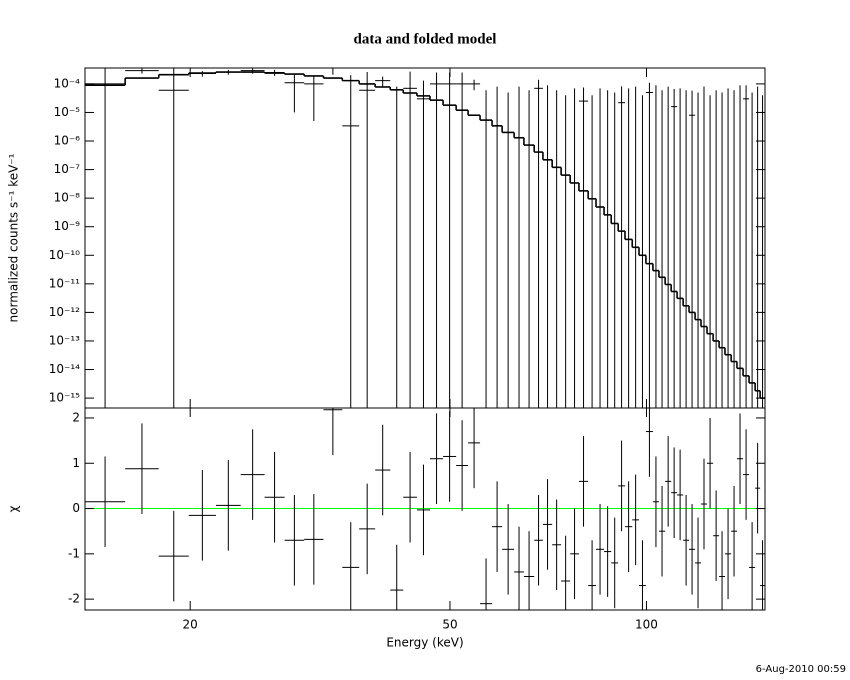 The image size is (850, 680). Describe the element at coordinates (76, 417) in the screenshot. I see `y-tick-label: 2` at that location.